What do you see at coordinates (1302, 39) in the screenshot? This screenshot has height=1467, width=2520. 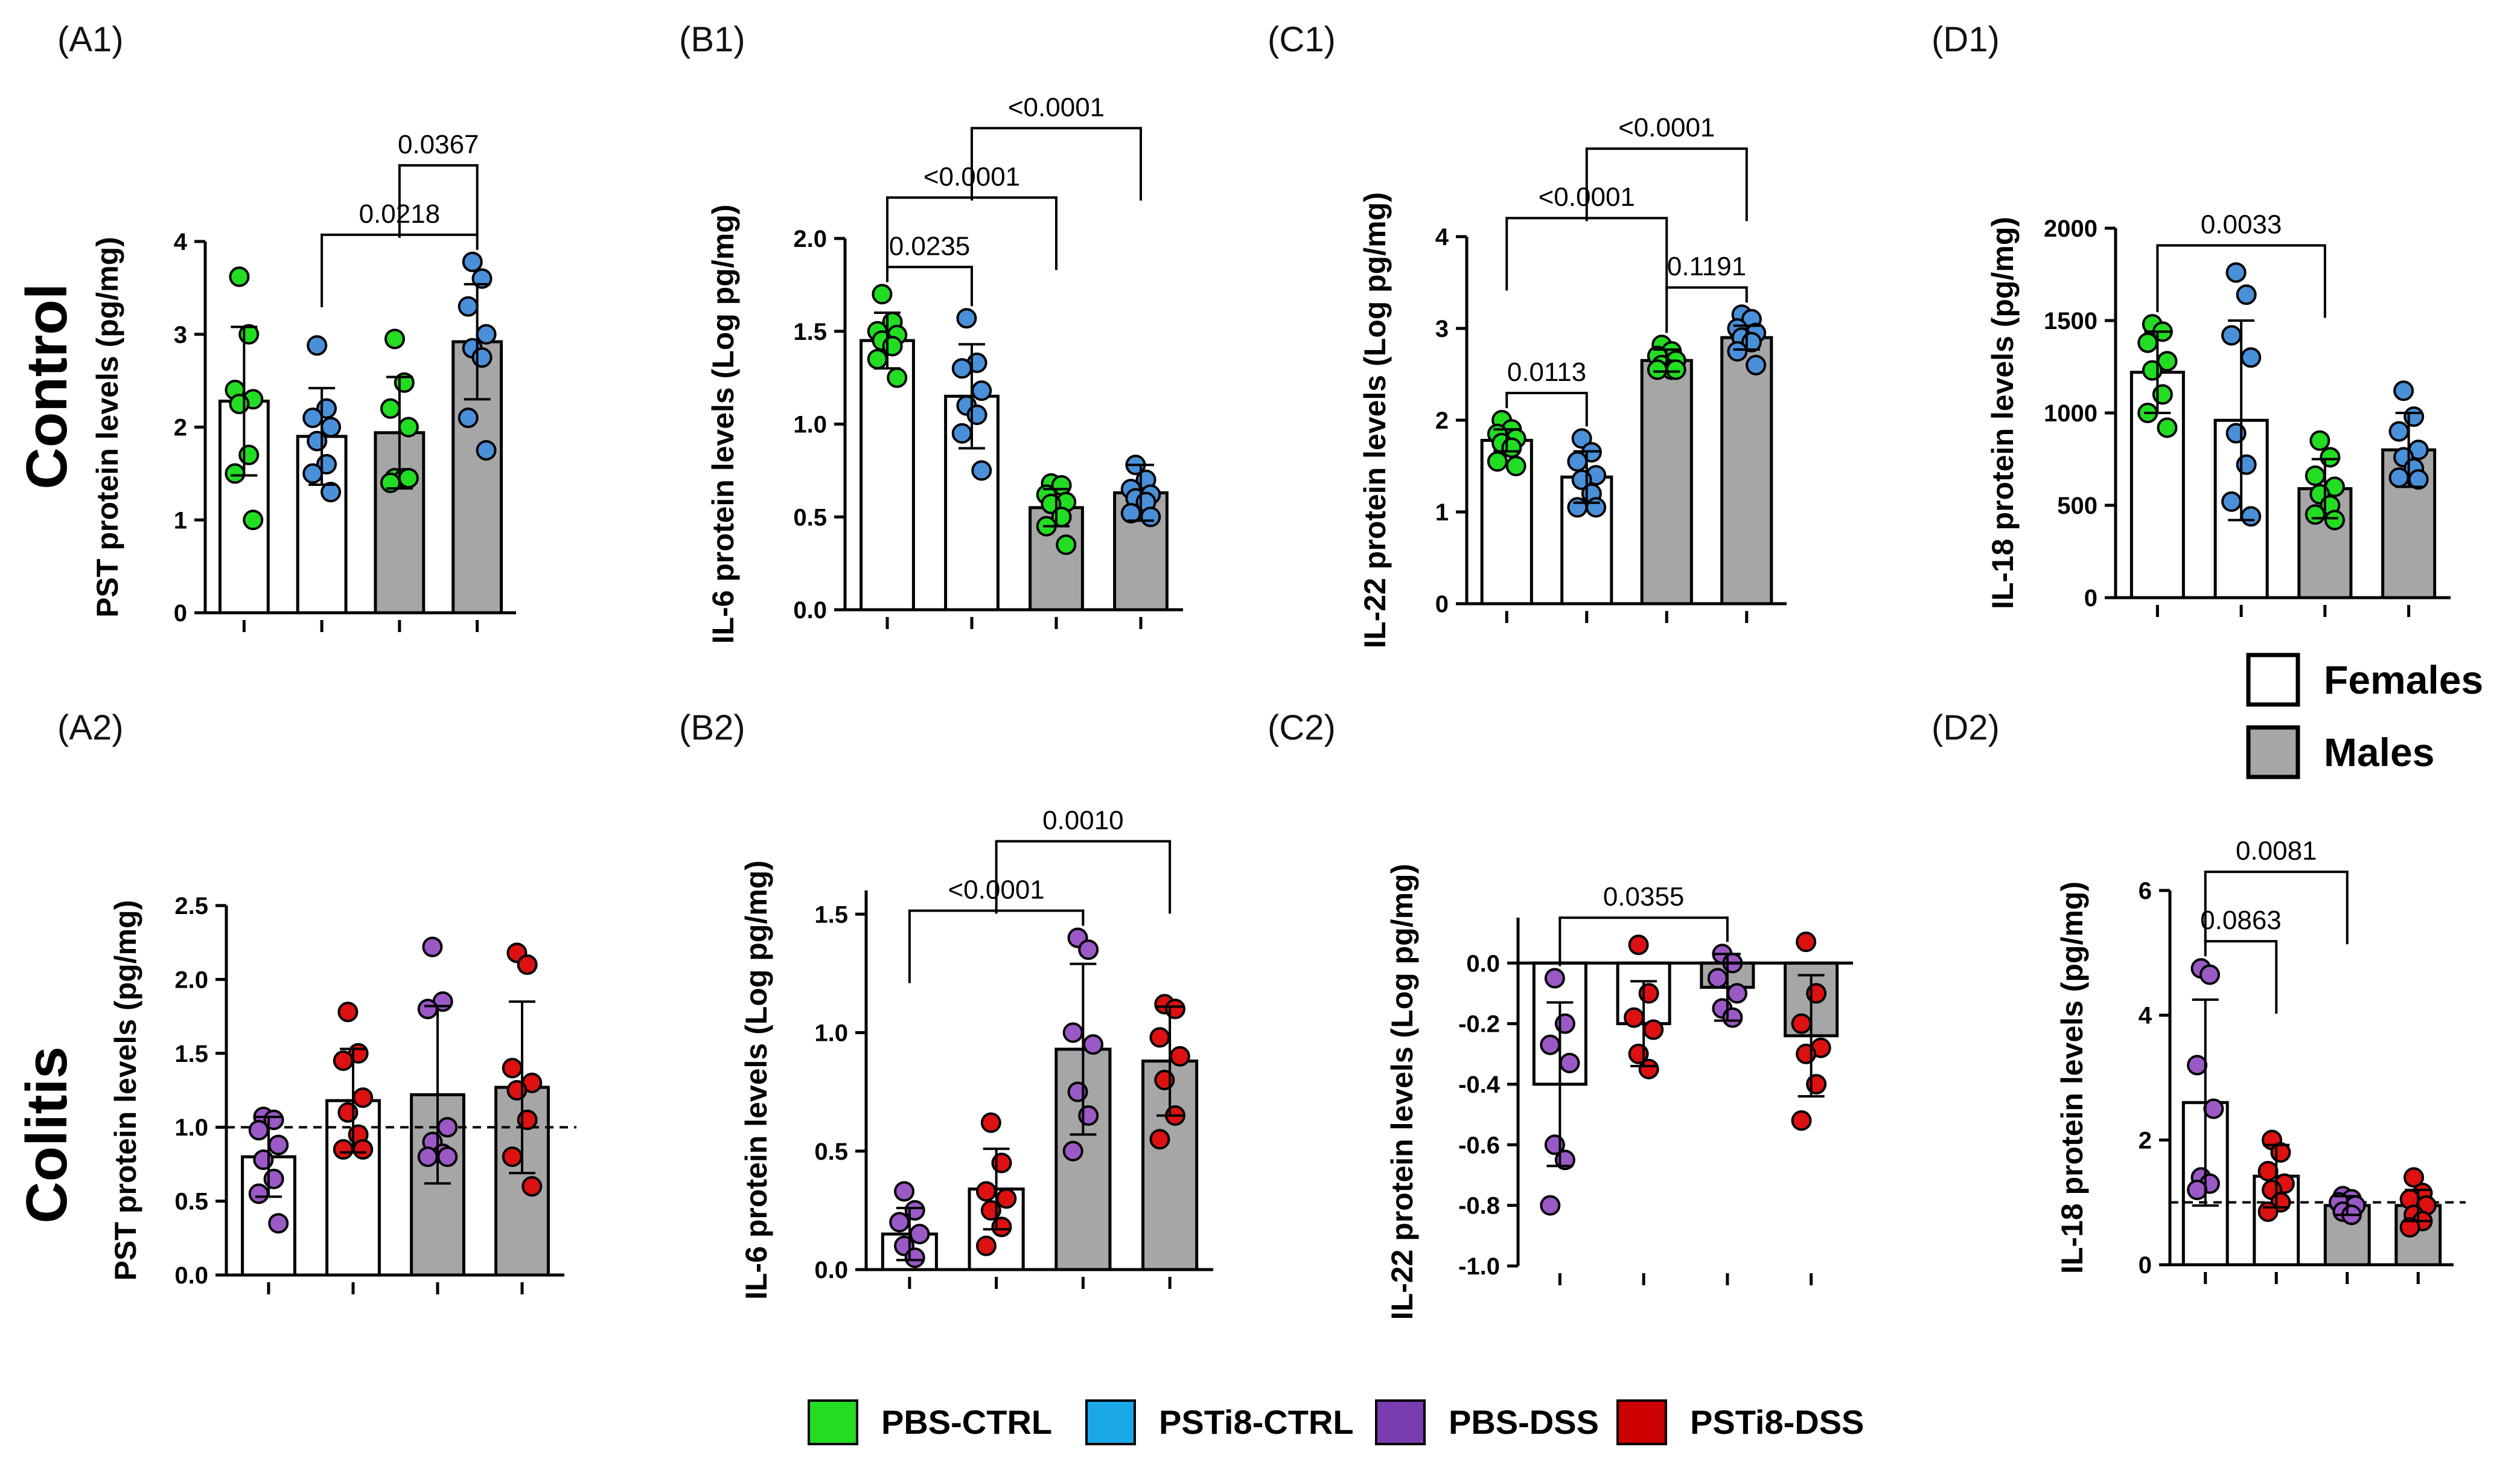 I see `panel-label: (C1)` at bounding box center [1302, 39].